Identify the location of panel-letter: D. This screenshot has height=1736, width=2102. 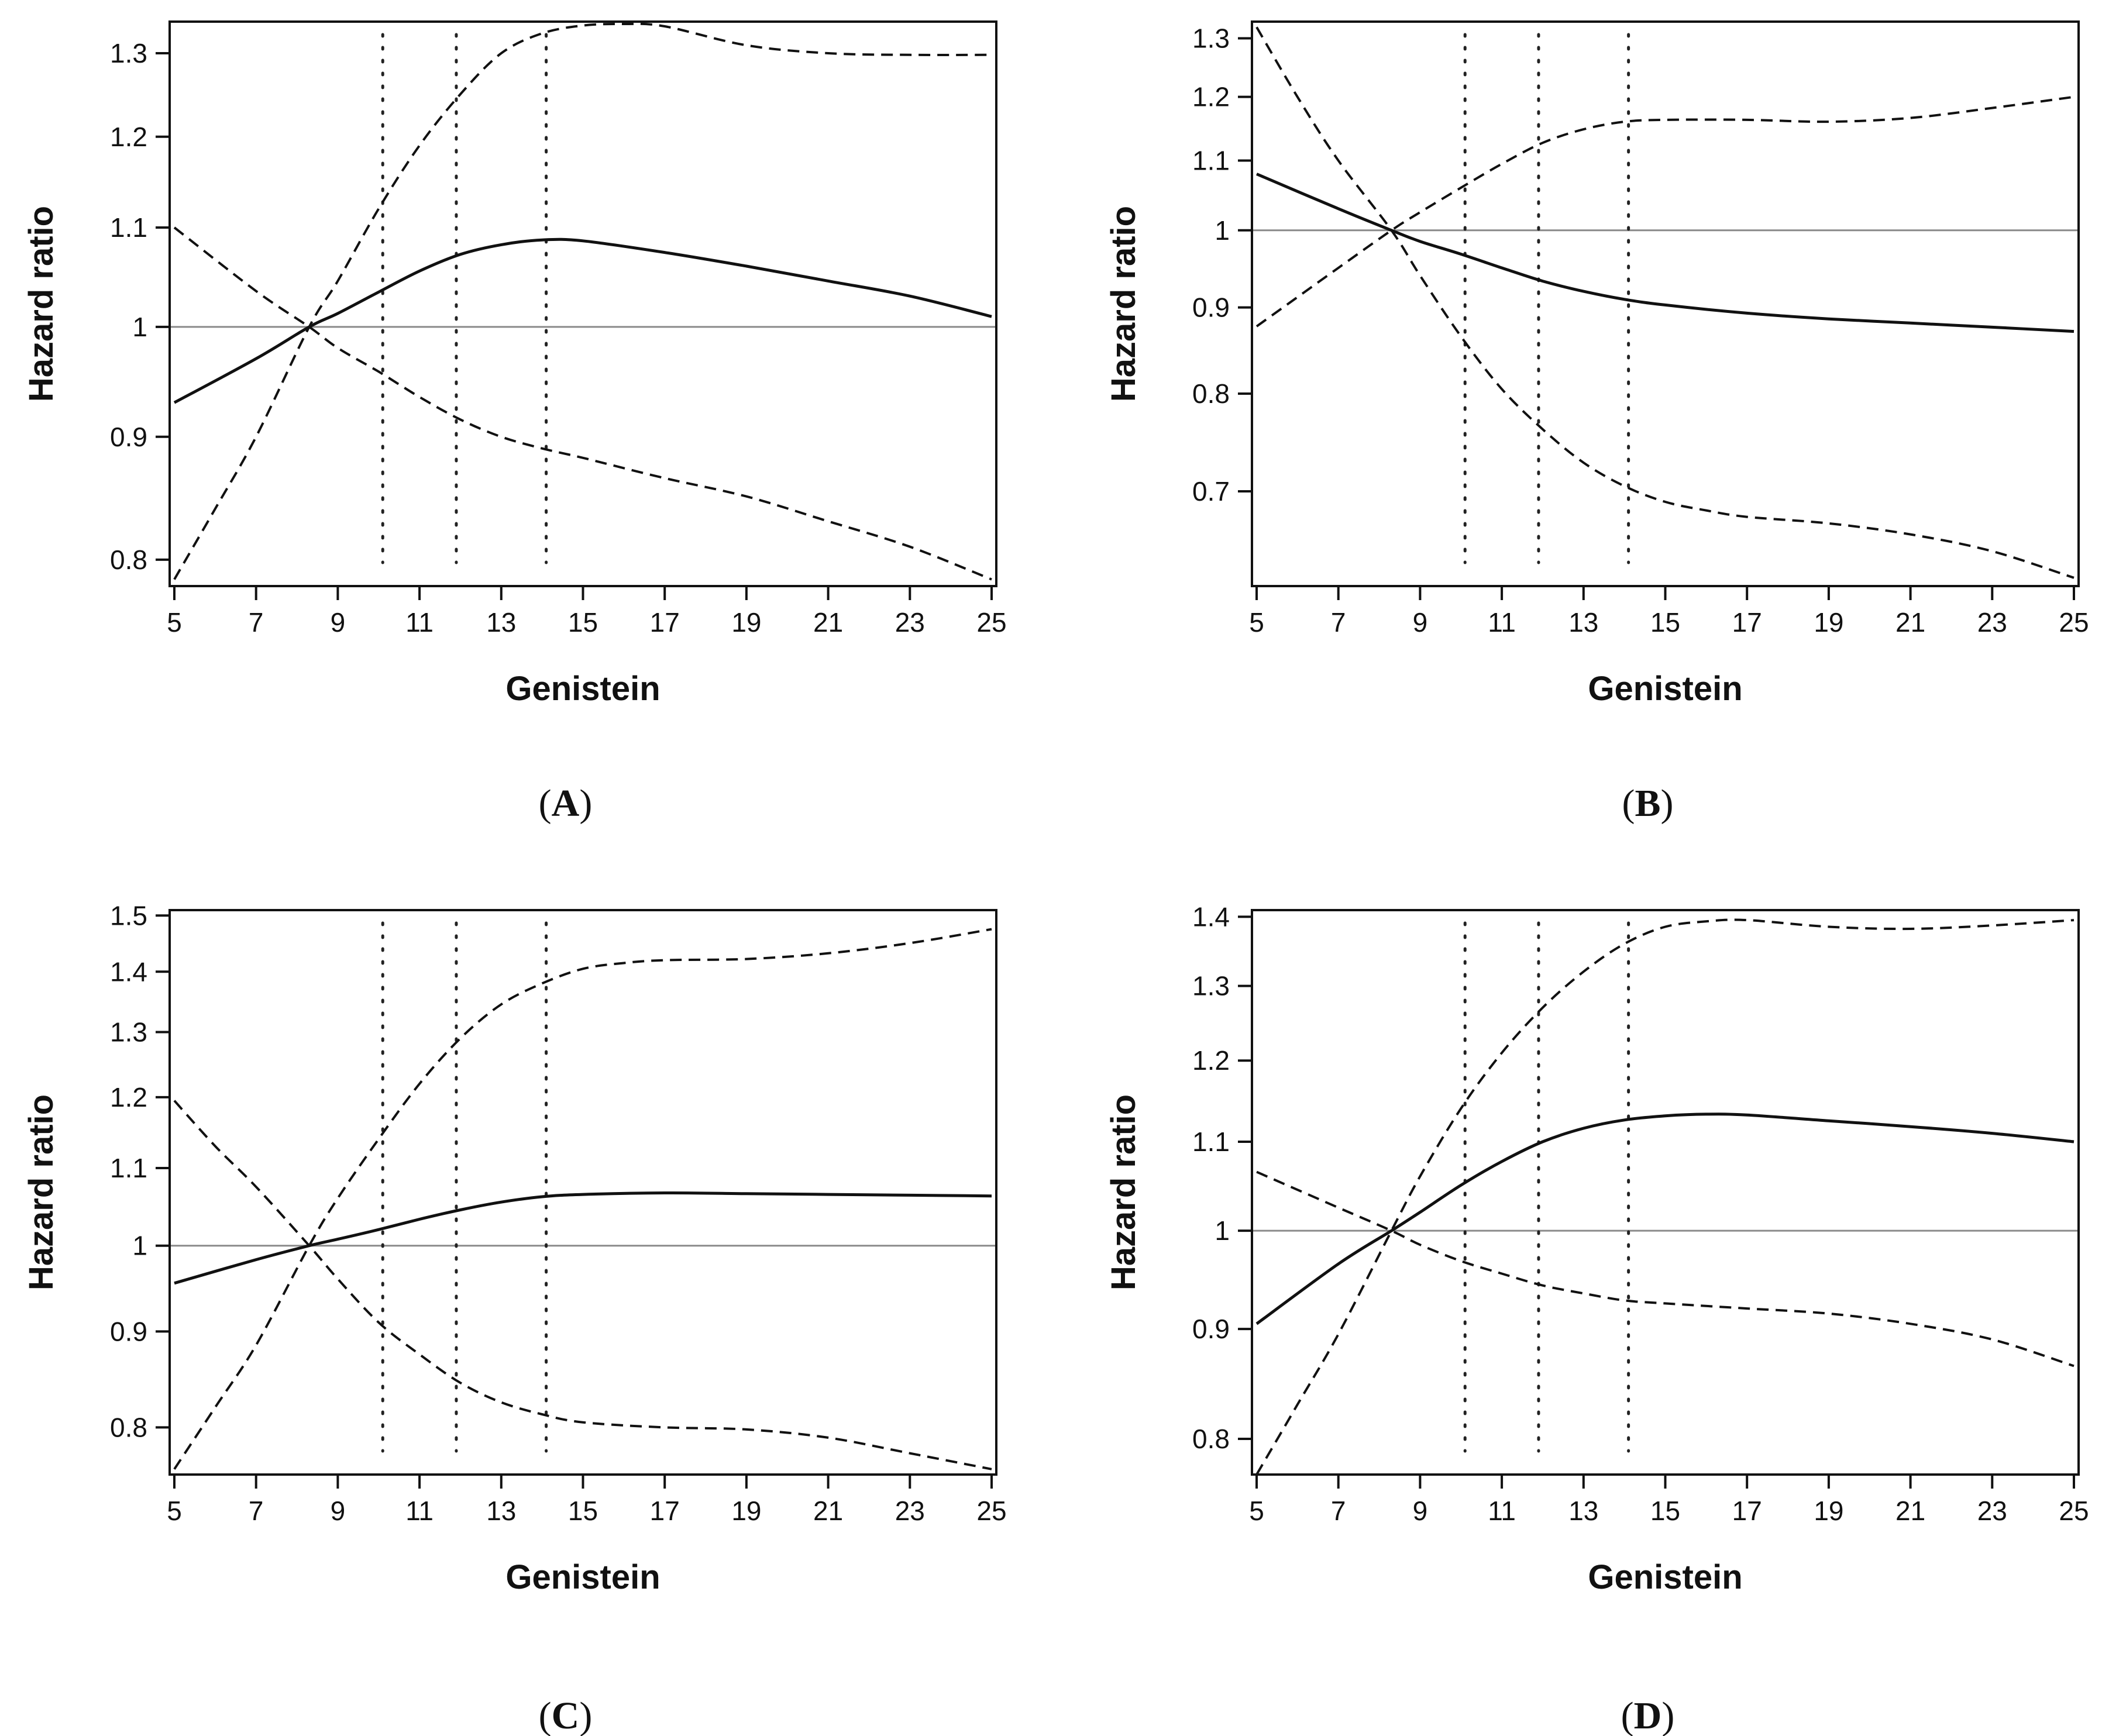
(1648, 1715).